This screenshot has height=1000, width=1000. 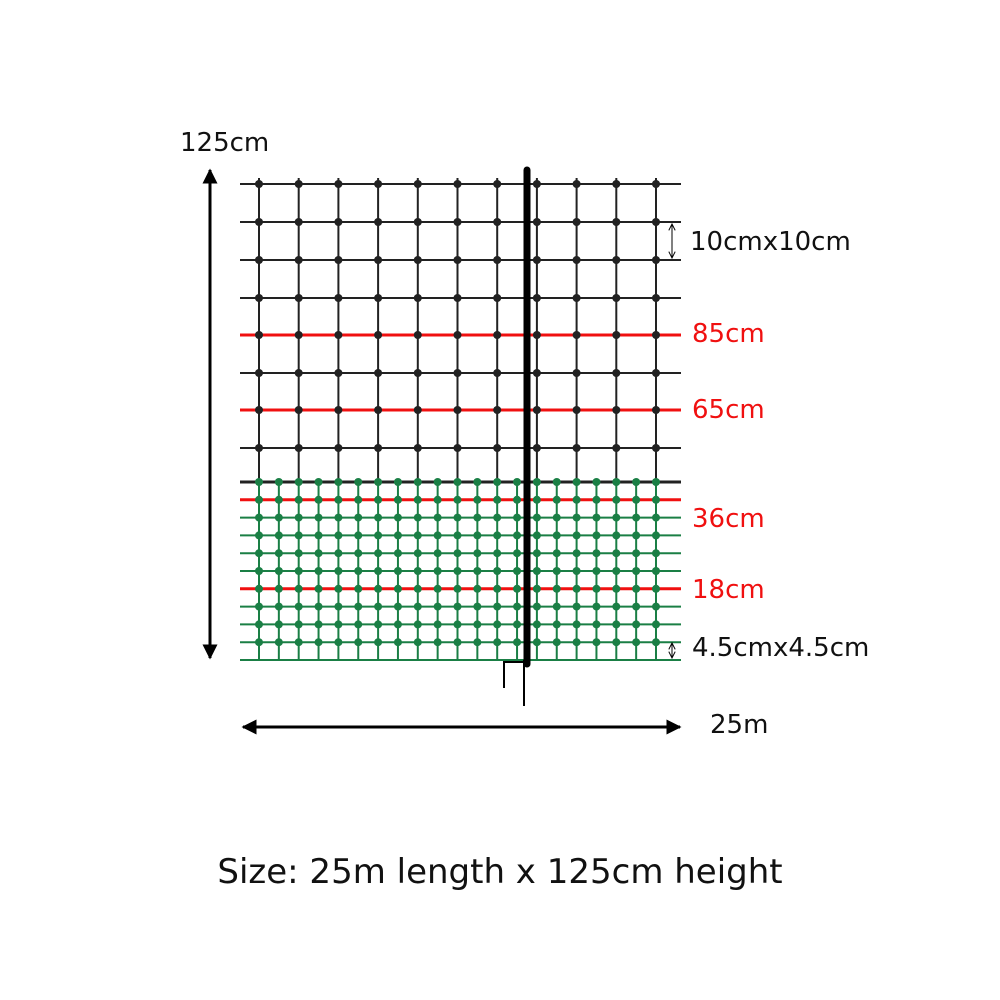 I want to click on wire-18cm-label: 18cm, so click(x=728, y=590).